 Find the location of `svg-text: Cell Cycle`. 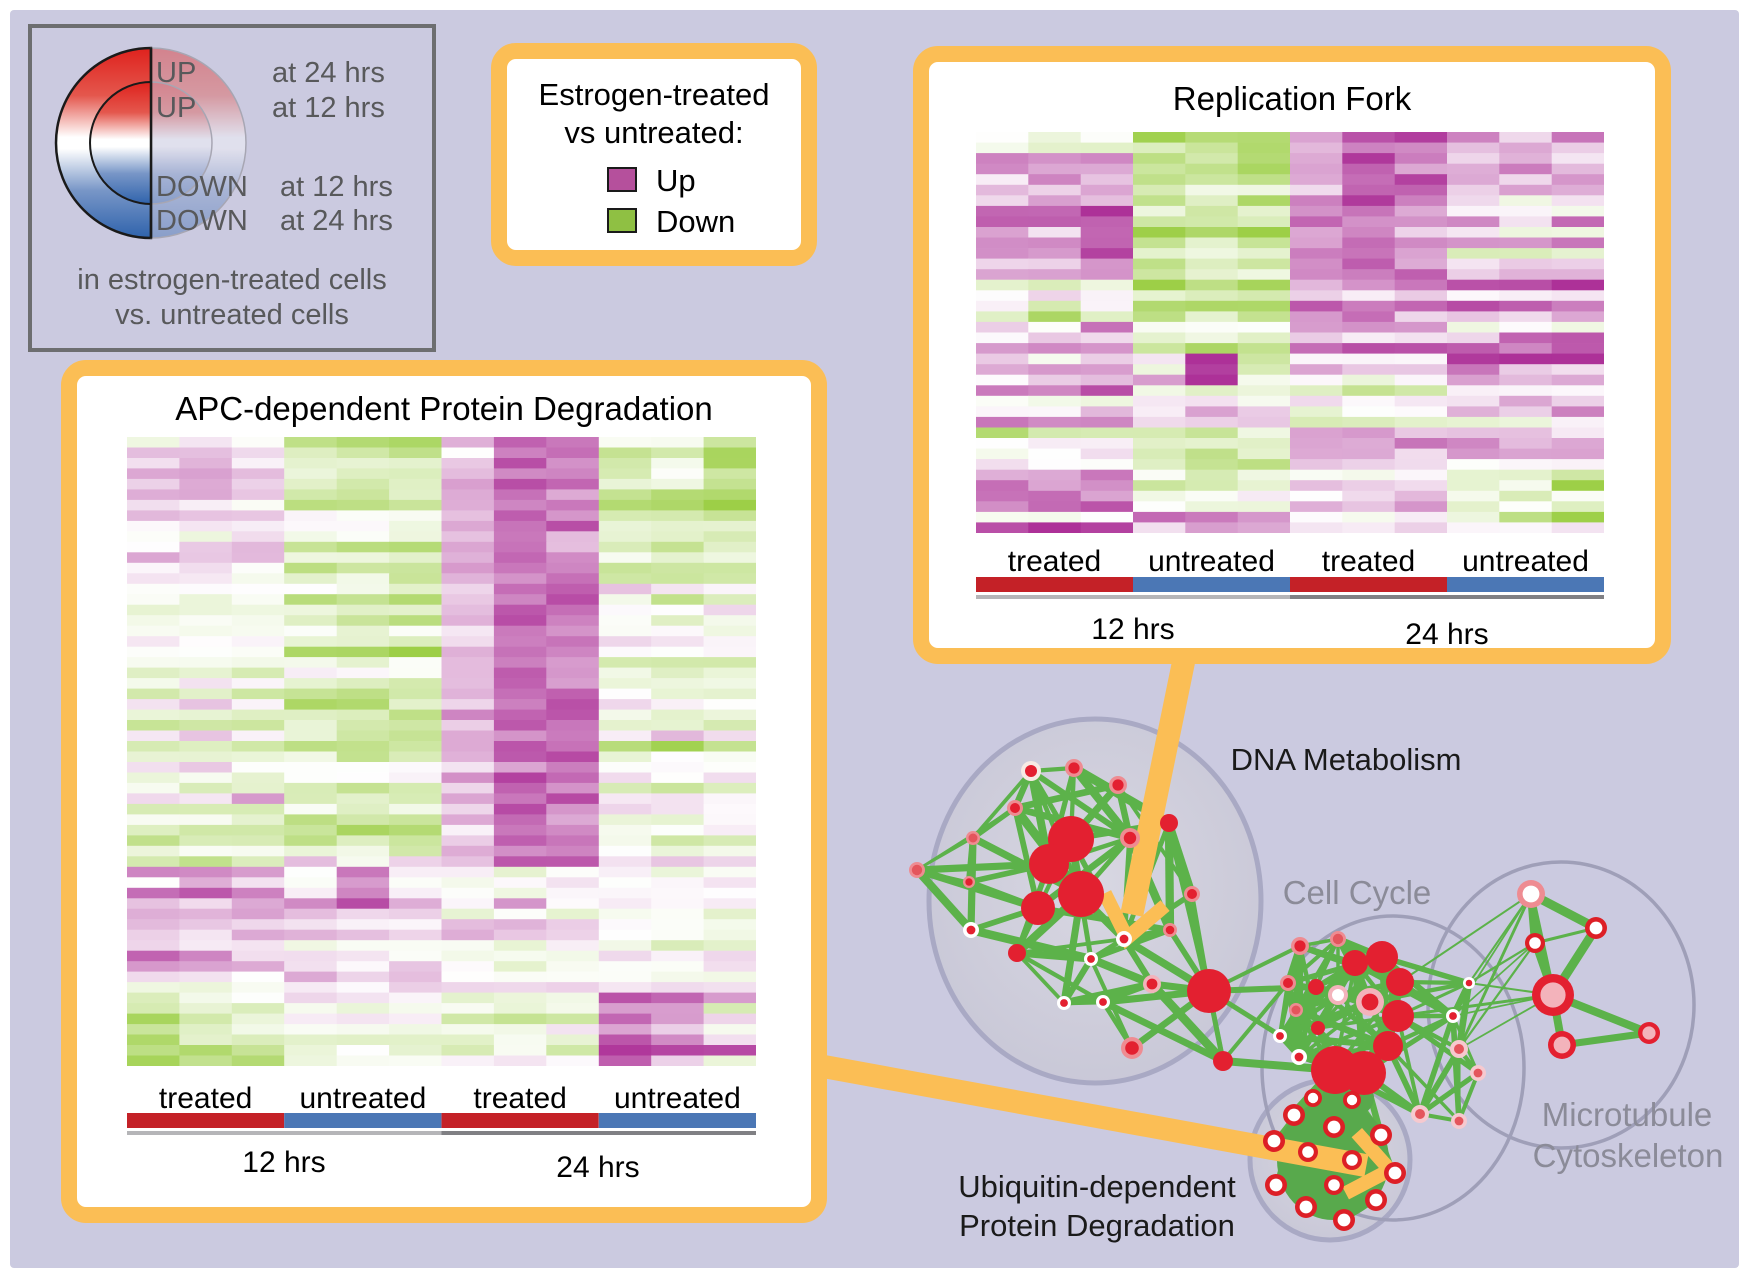

svg-text: Cell Cycle is located at coordinates (1357, 892).